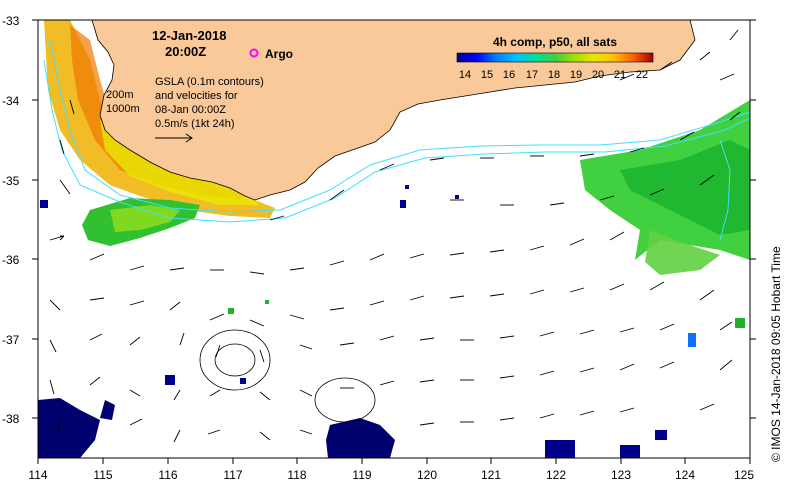 The width and height of the screenshot is (790, 492). I want to click on colorbar-tick: 19, so click(576, 75).